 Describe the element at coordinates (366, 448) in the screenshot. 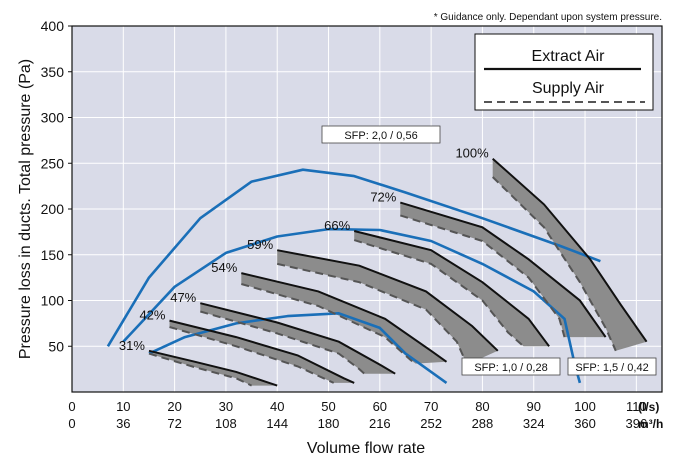

I see `x-axis-title: Volume flow rate` at that location.